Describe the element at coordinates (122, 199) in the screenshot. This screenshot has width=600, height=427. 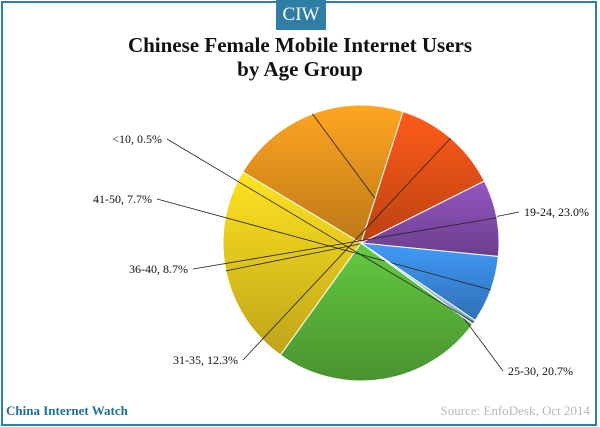
I see `slice-label: 41-50, 7.7%` at that location.